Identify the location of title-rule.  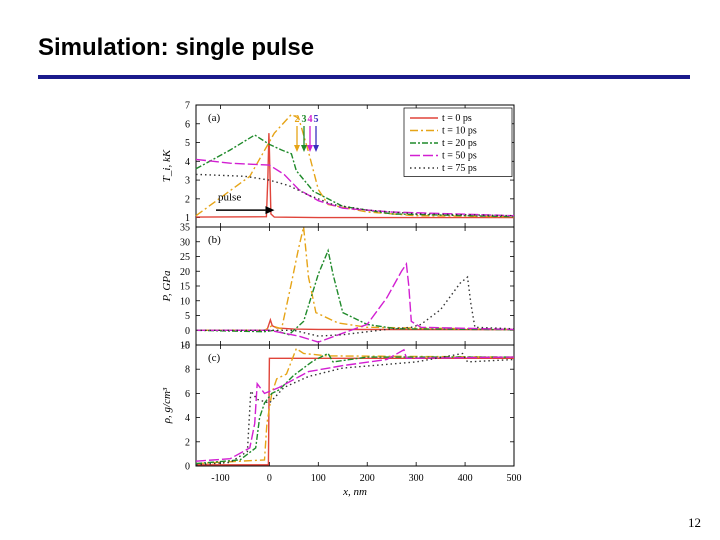
(364, 77).